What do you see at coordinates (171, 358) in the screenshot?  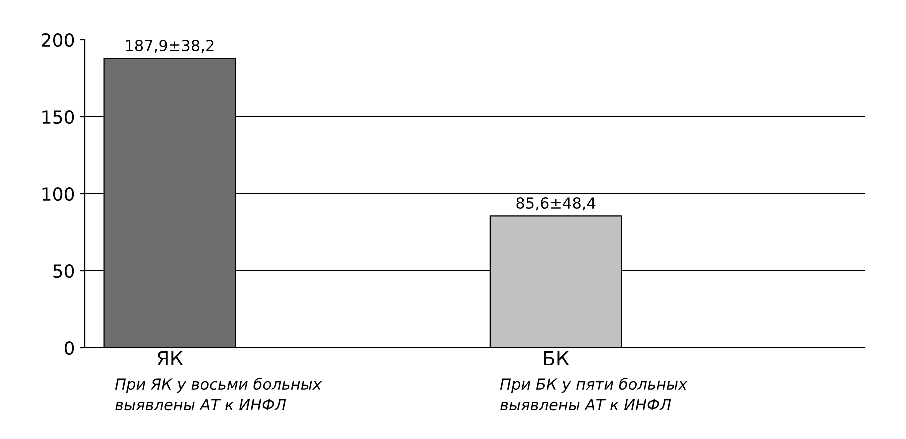 I see `x-tick-label: ЯК` at bounding box center [171, 358].